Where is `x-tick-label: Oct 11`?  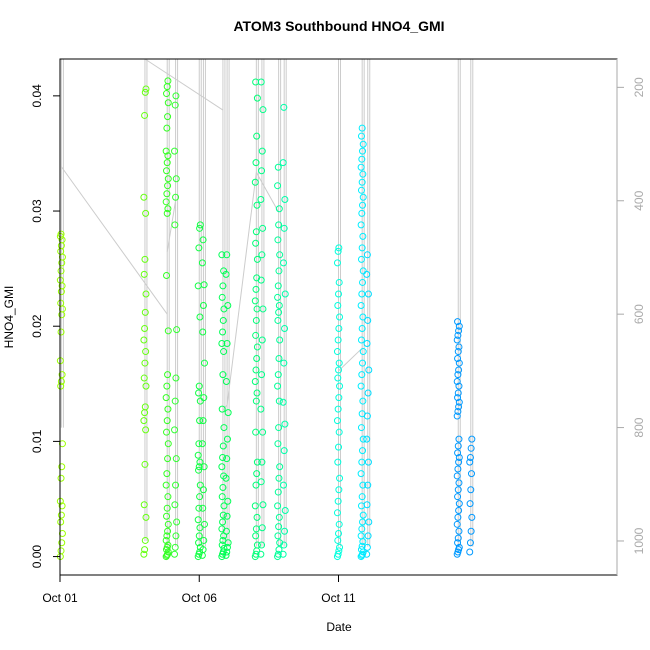 x-tick-label: Oct 11 is located at coordinates (338, 598).